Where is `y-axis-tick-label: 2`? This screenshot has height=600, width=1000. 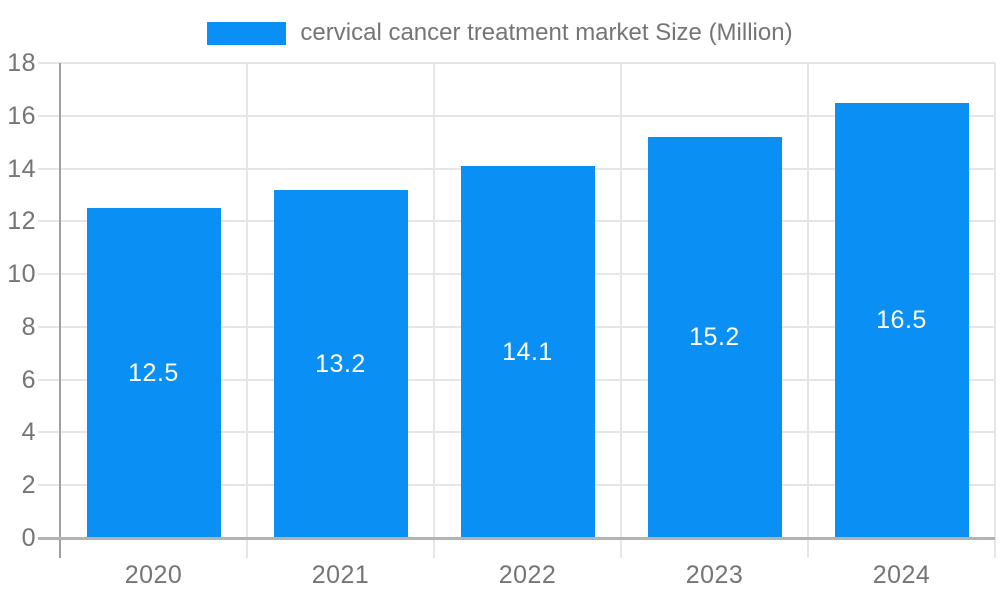 y-axis-tick-label: 2 is located at coordinates (28, 485).